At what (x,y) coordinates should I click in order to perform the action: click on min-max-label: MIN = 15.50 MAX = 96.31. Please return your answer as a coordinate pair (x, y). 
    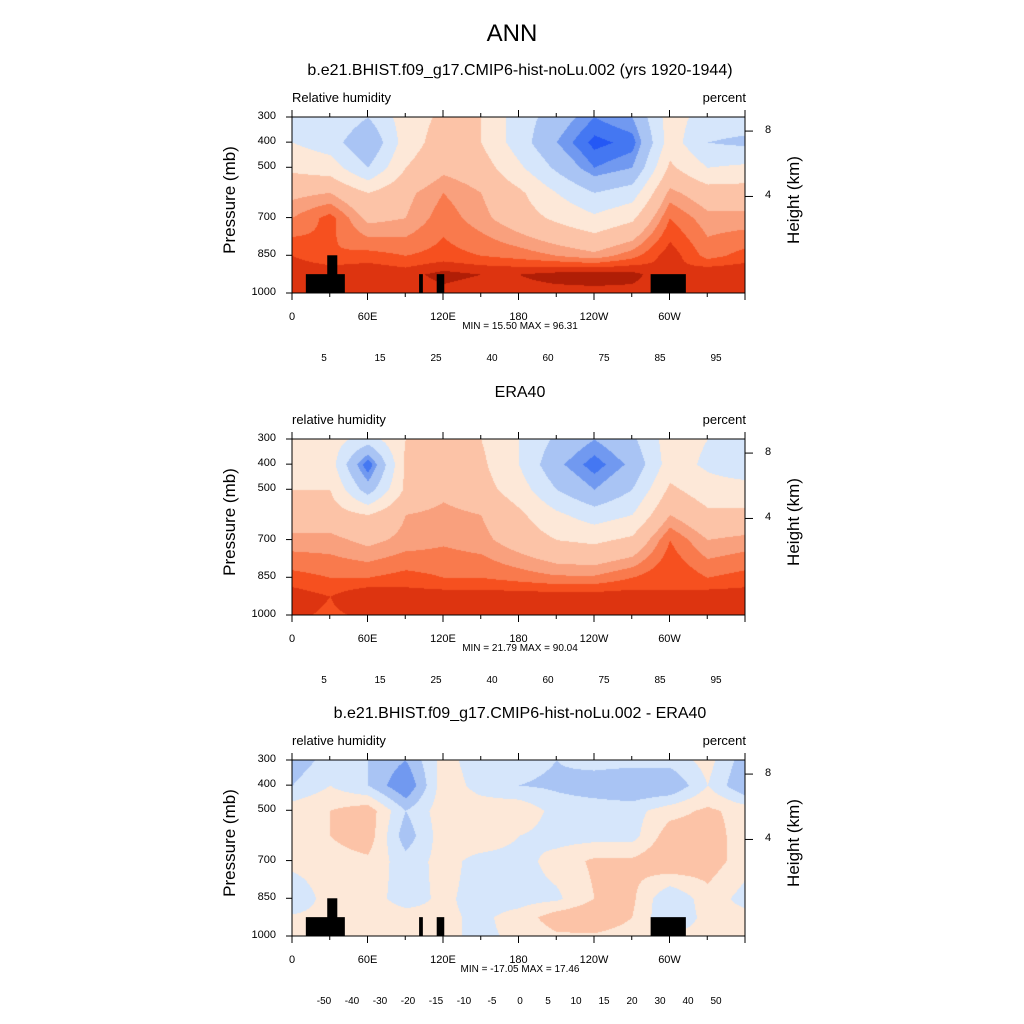
    Looking at the image, I should click on (520, 326).